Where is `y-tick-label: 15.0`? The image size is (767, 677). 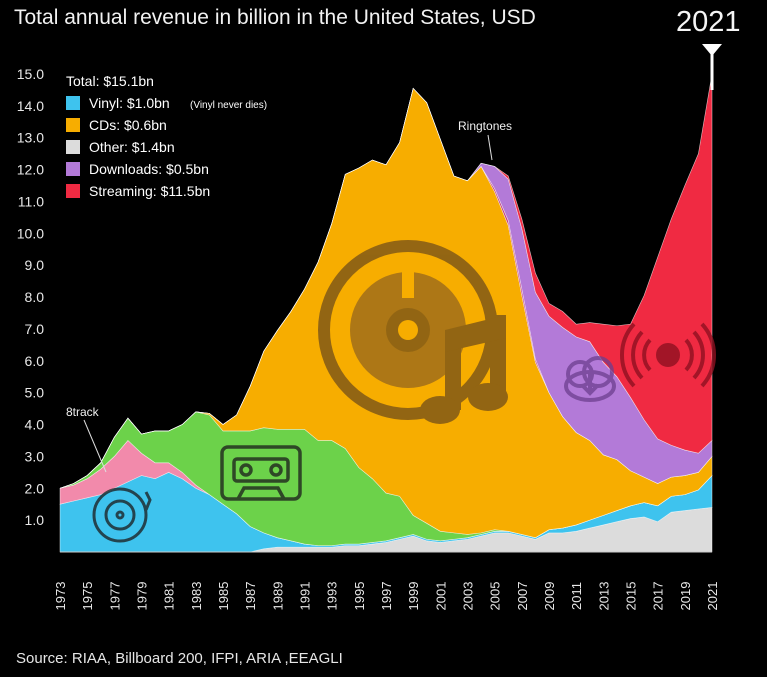
y-tick-label: 15.0 is located at coordinates (30, 74).